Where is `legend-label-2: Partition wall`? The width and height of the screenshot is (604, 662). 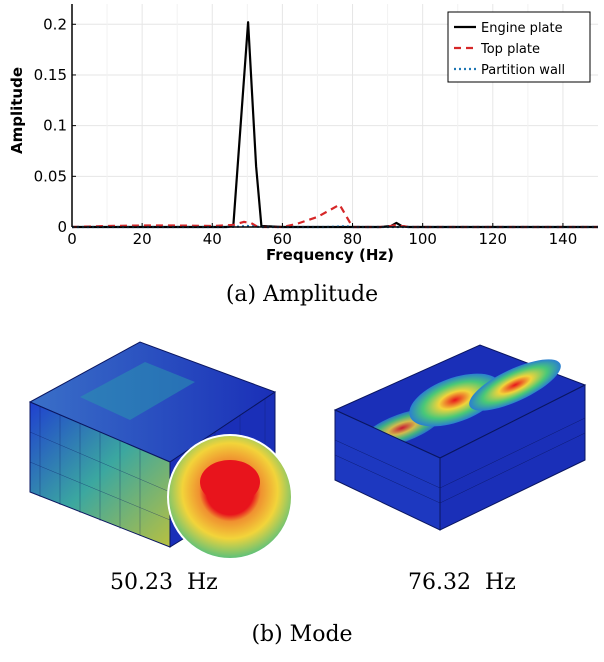
legend-label-2: Partition wall is located at coordinates (523, 70).